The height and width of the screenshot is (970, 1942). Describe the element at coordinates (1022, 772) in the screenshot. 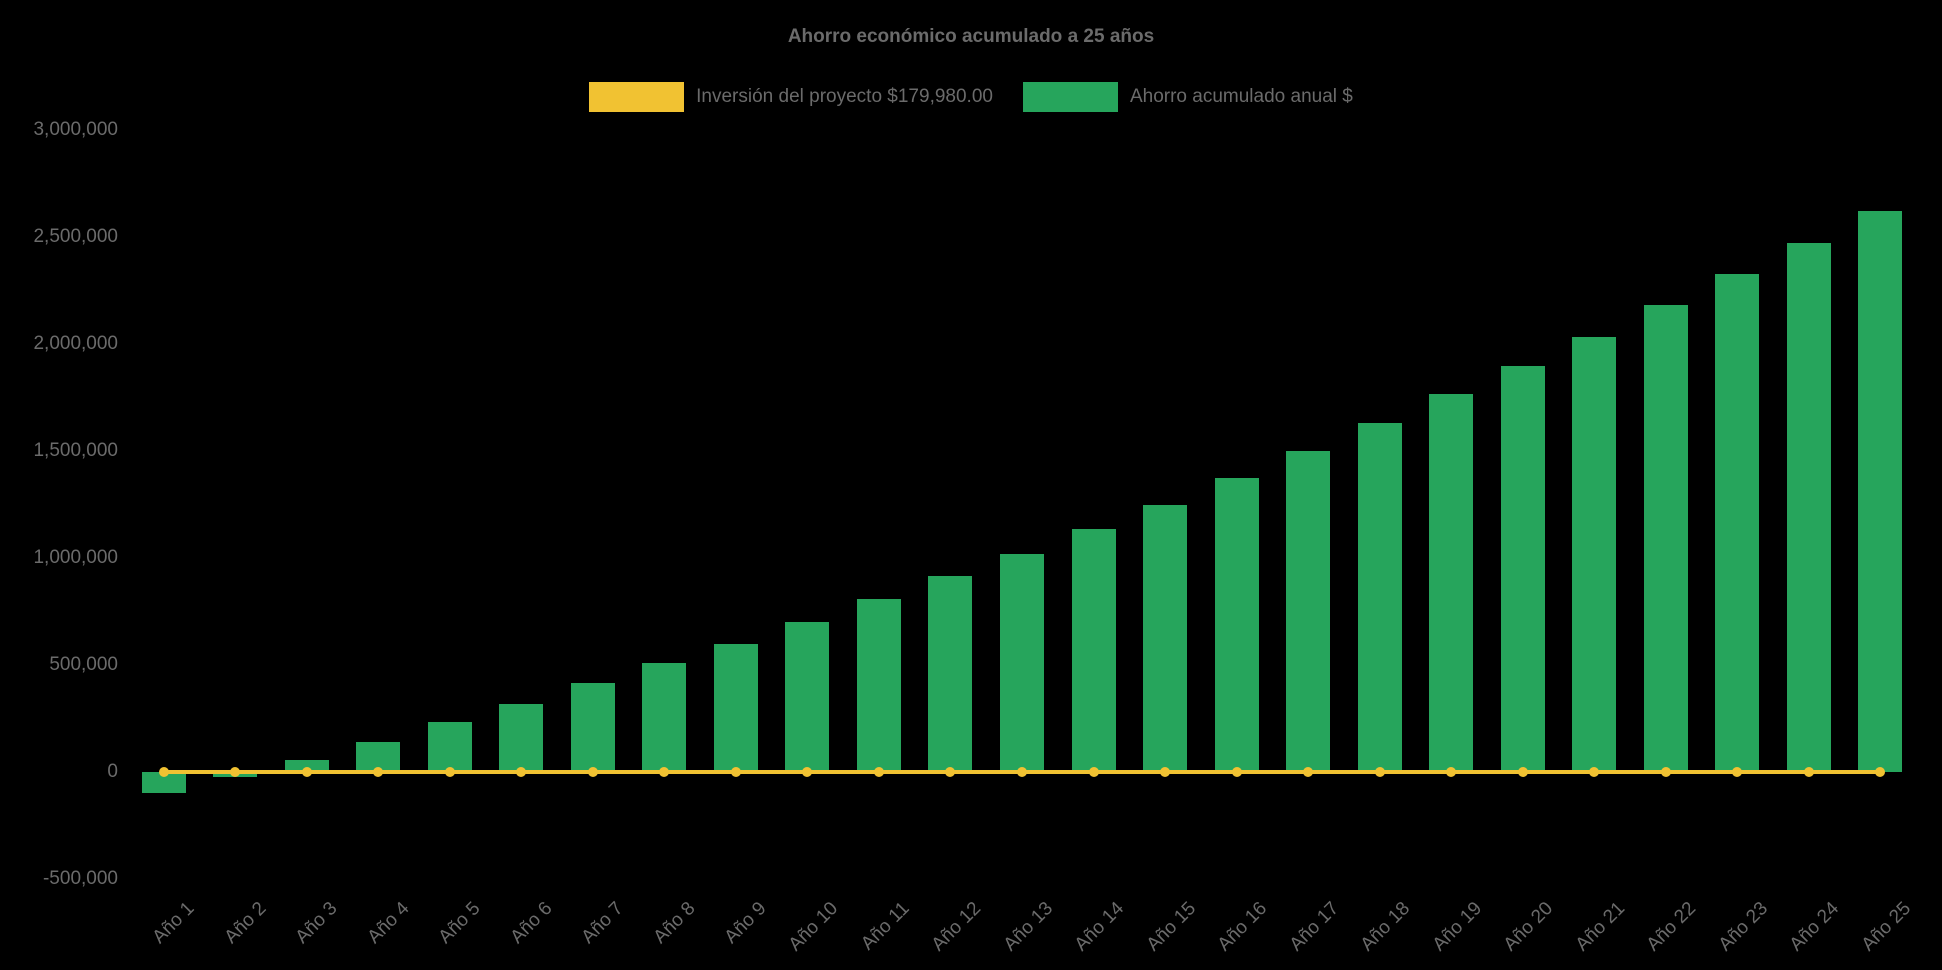

I see `line-point-año-13` at that location.